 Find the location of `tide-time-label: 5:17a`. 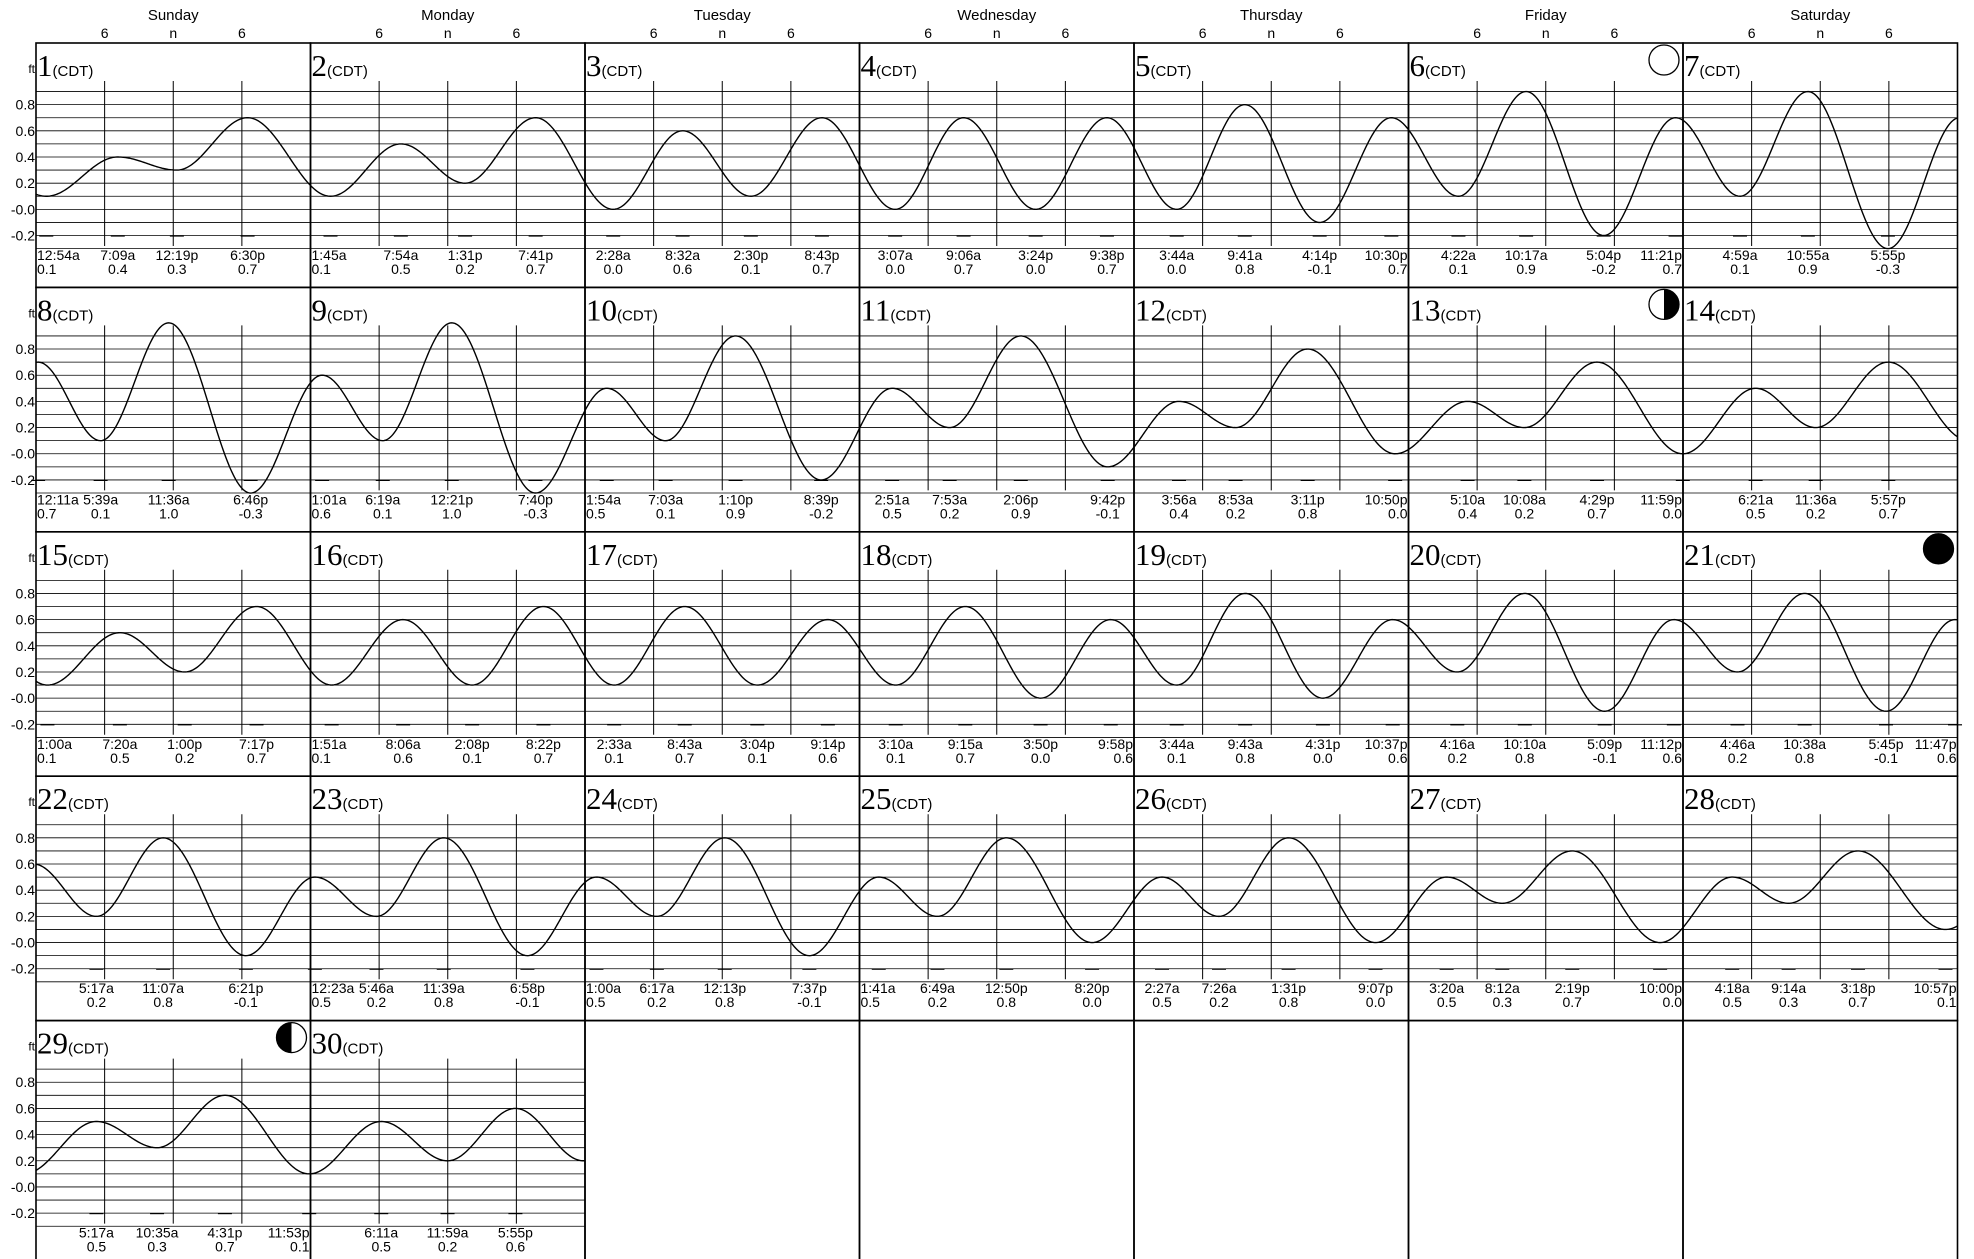

tide-time-label: 5:17a is located at coordinates (96, 988).